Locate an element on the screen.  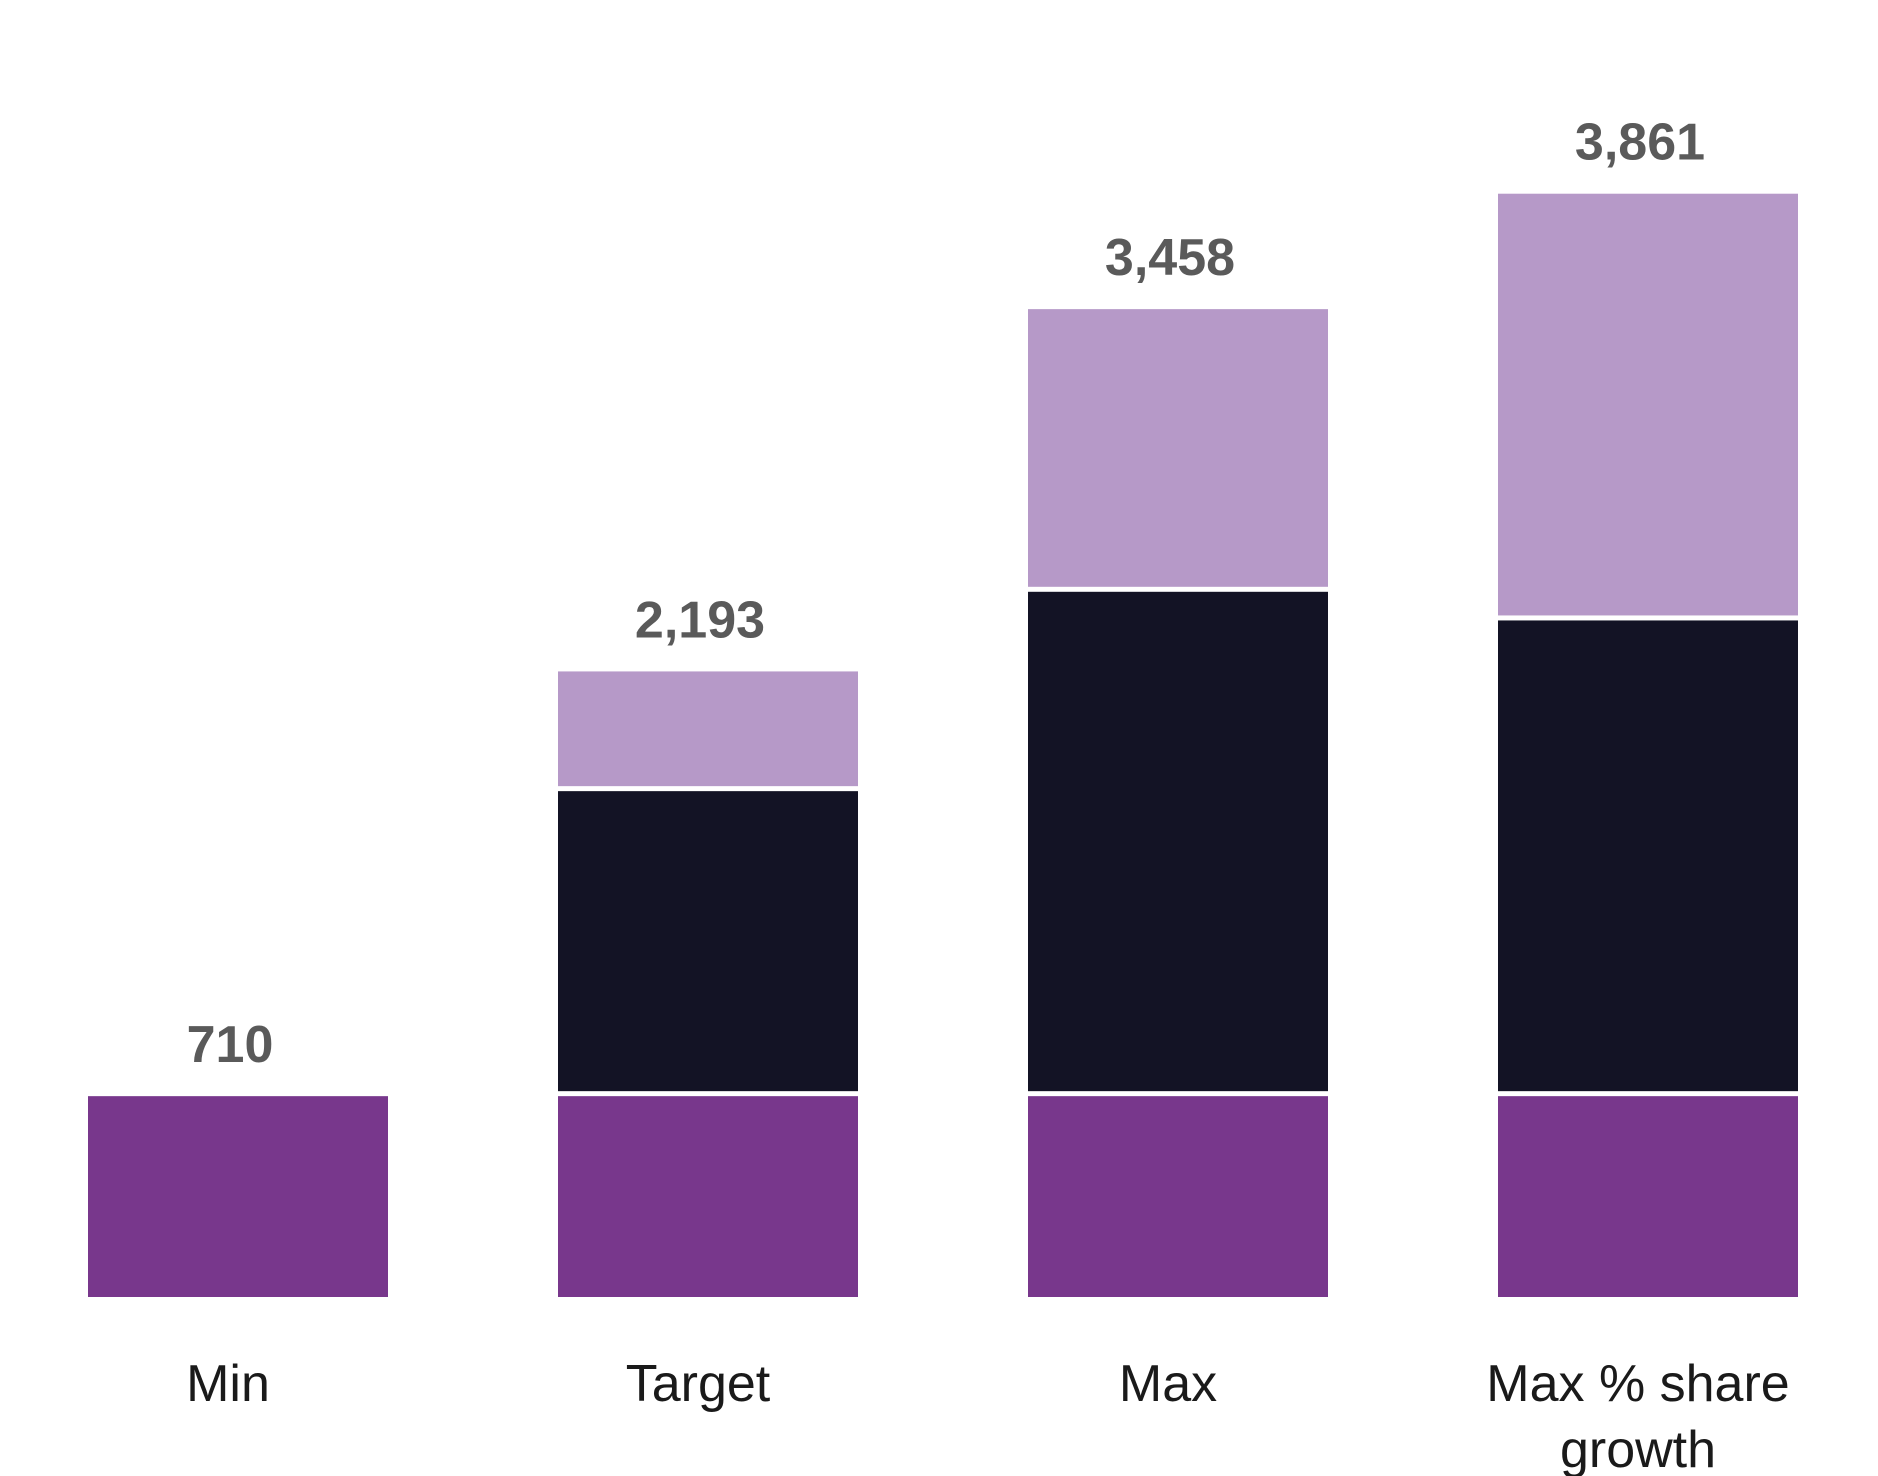
category-label-line: Max is located at coordinates (1168, 1384).